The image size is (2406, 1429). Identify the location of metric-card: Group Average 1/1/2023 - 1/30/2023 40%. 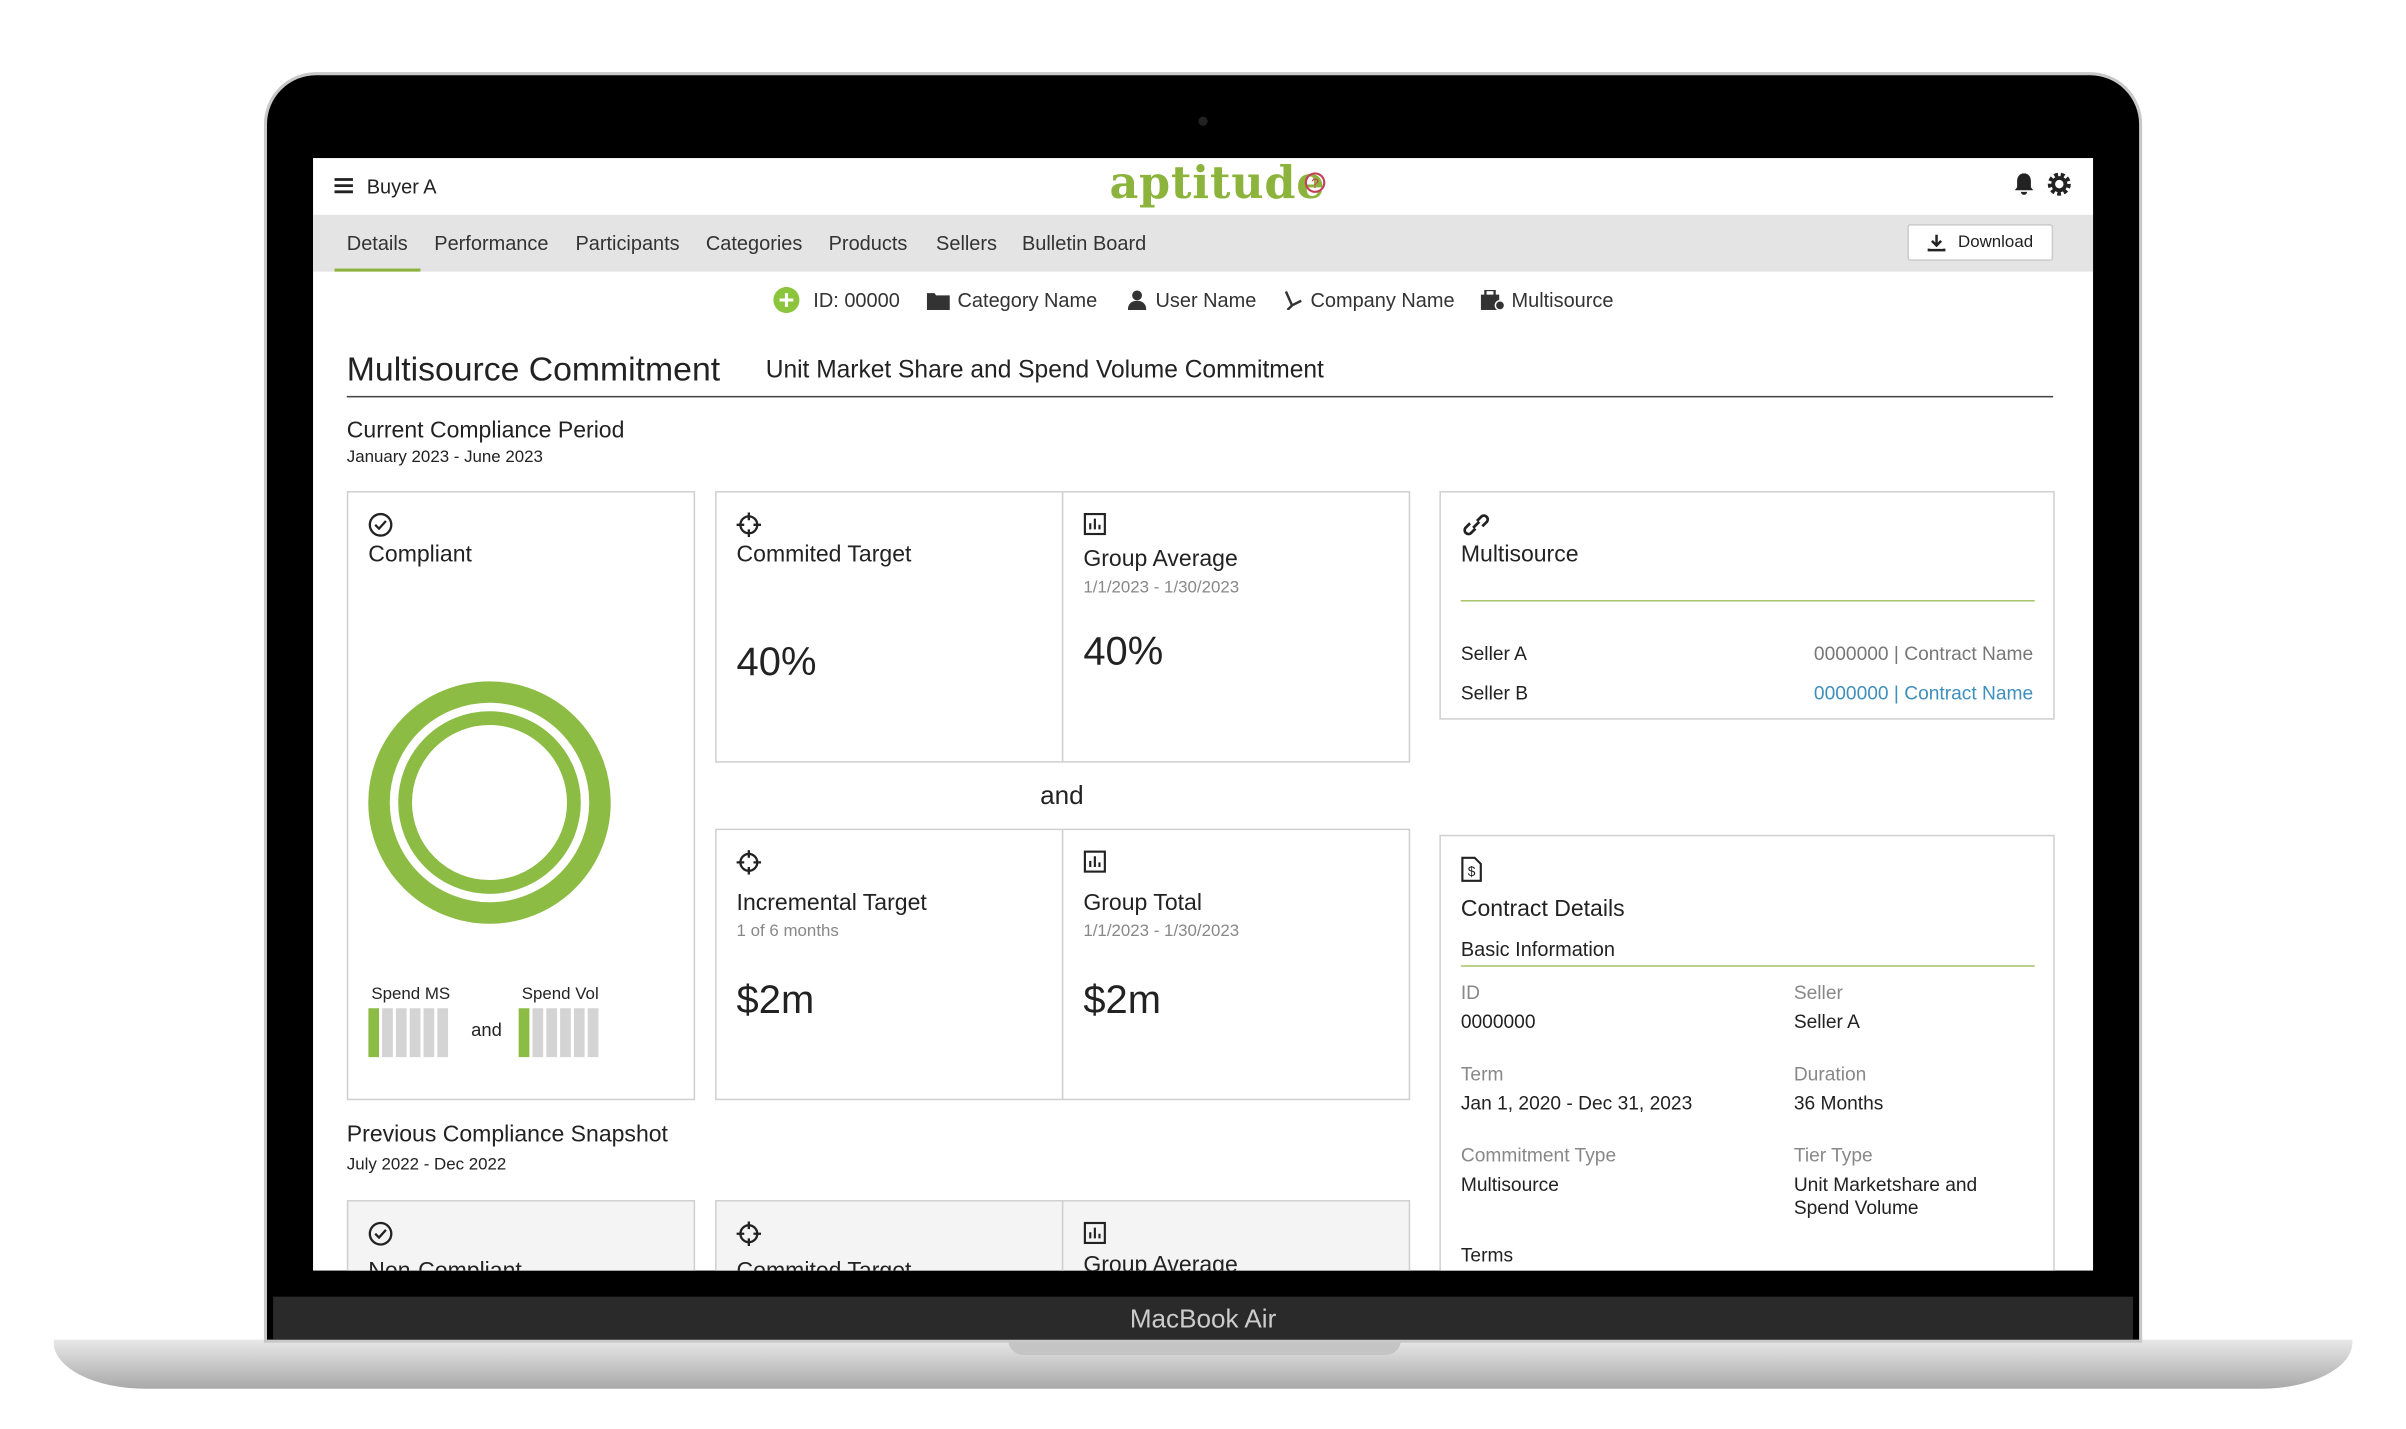
(1236, 627).